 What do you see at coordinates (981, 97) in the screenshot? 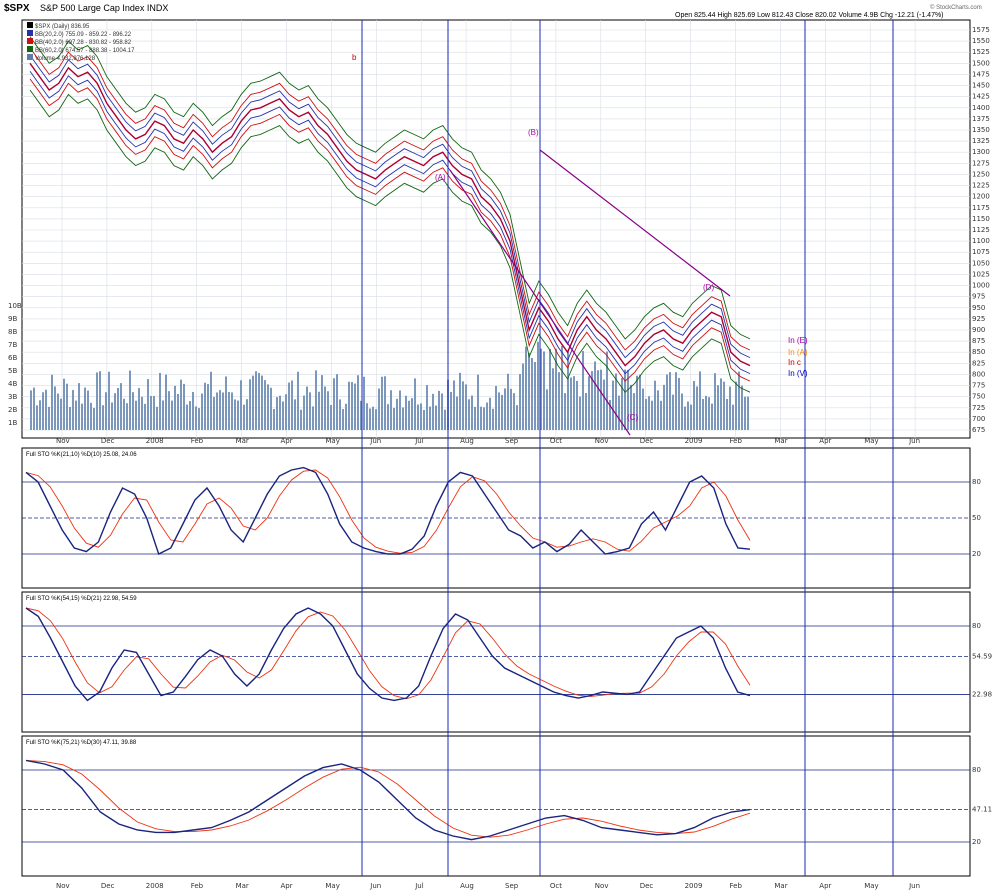
I see `price-tick-label: 1425` at bounding box center [981, 97].